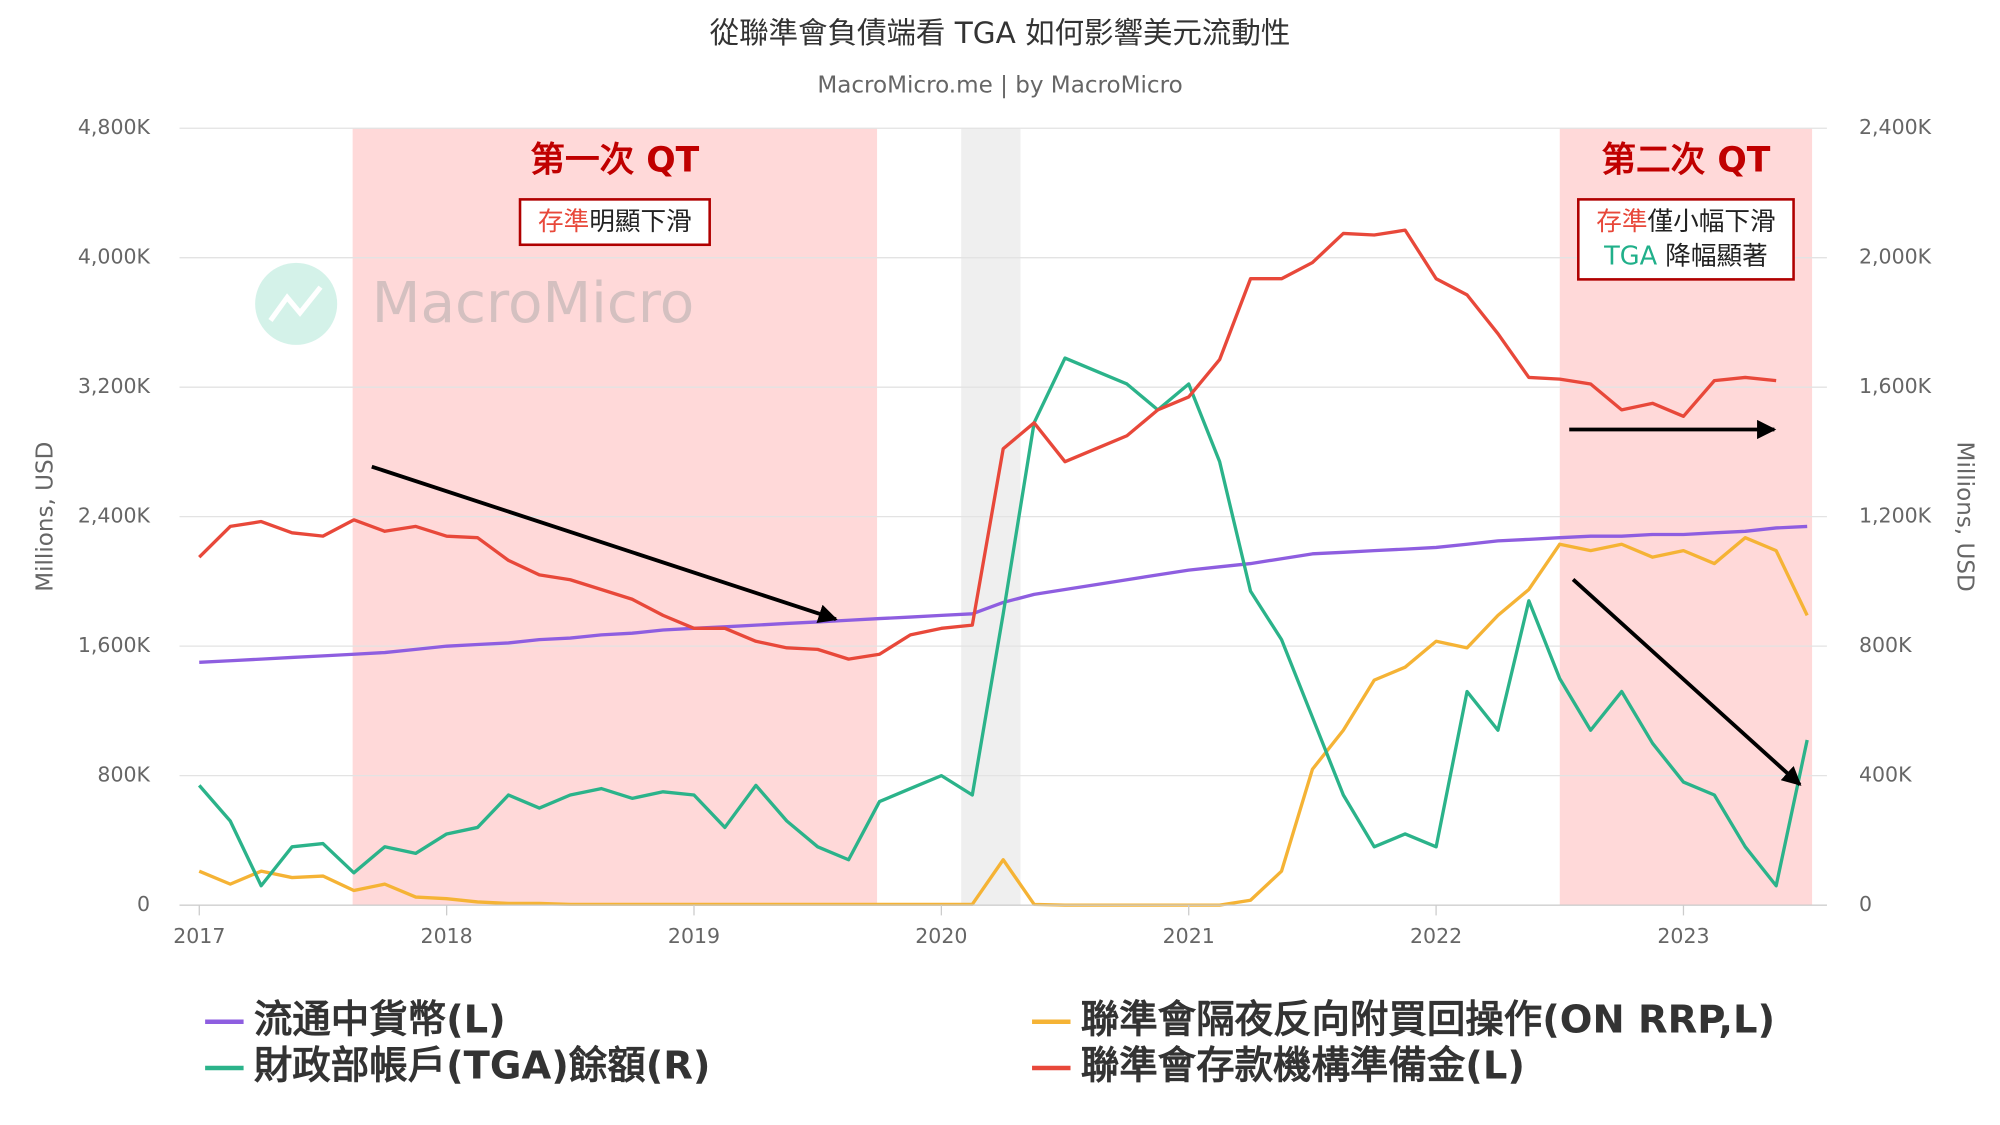 The image size is (2000, 1125). What do you see at coordinates (1895, 257) in the screenshot?
I see `y2-tick-label: 2,000K` at bounding box center [1895, 257].